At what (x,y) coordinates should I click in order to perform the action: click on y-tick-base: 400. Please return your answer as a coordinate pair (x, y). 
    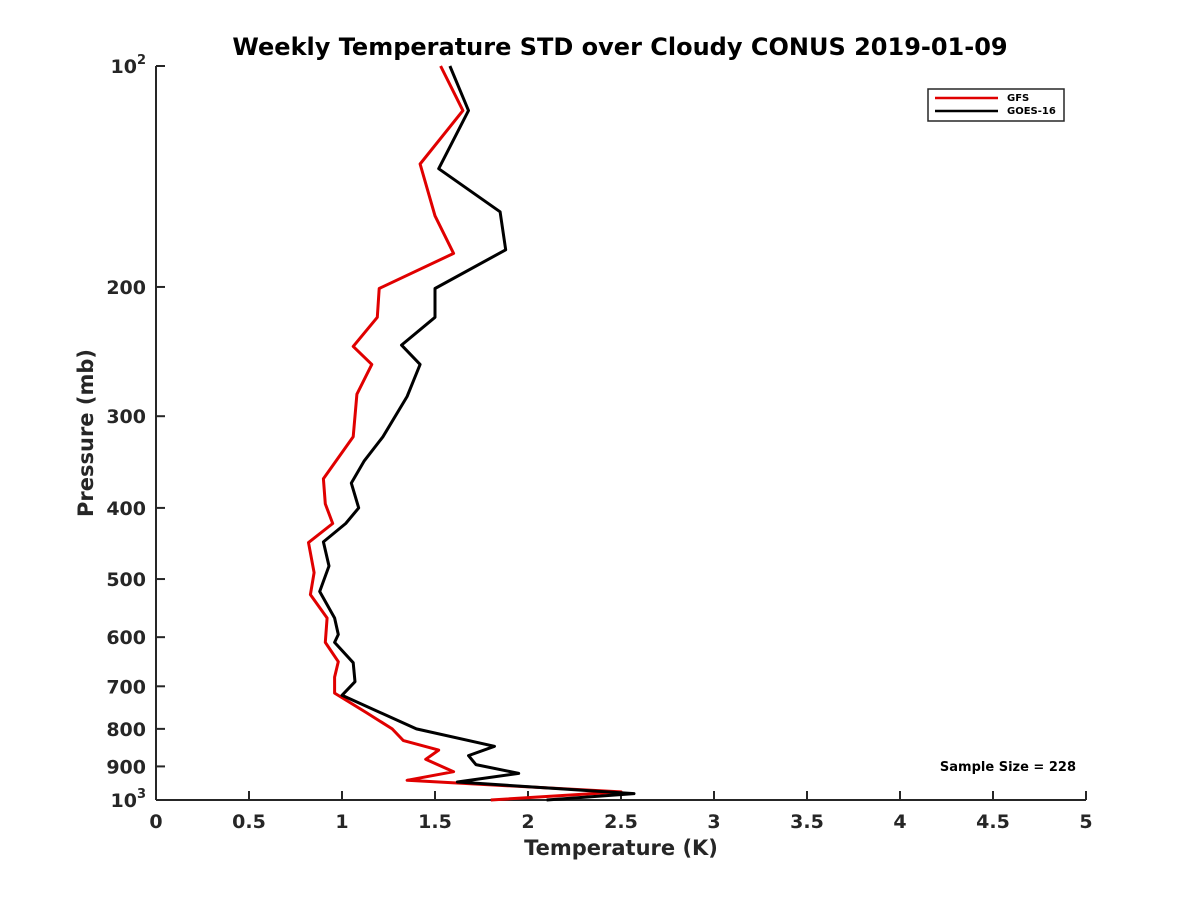
    Looking at the image, I should click on (126, 509).